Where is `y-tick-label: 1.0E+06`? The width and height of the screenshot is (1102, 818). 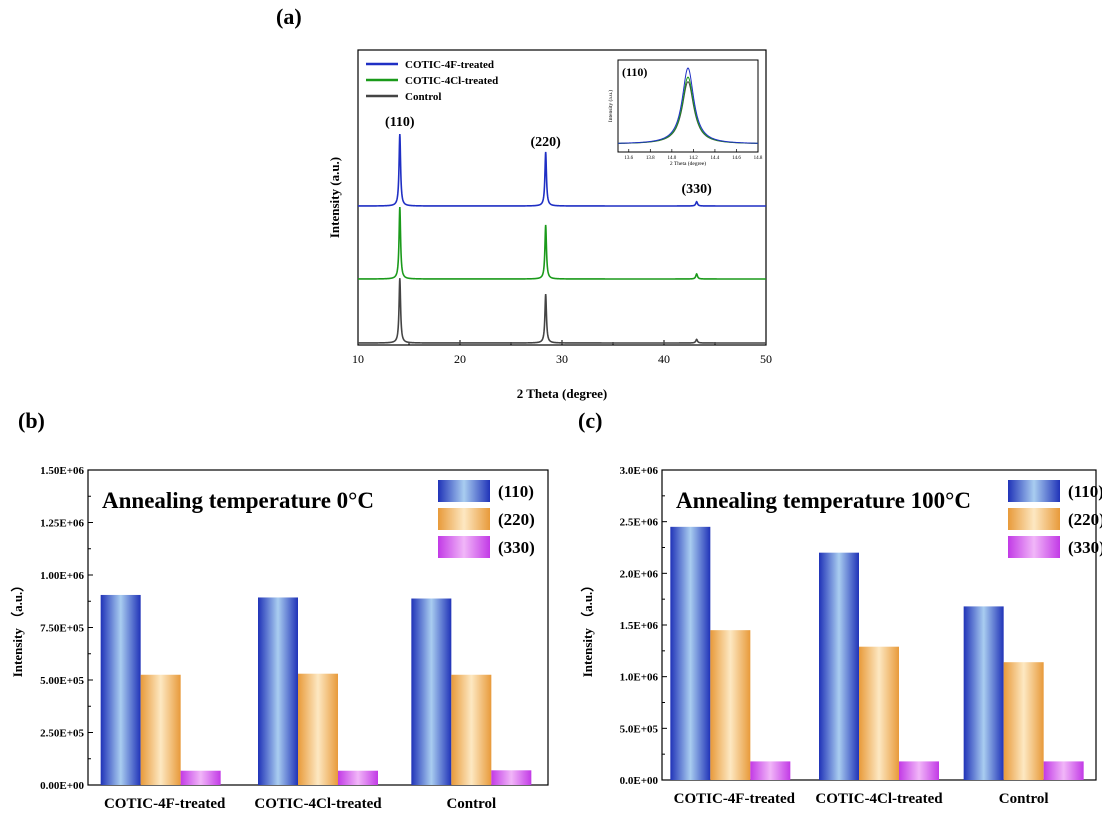 y-tick-label: 1.0E+06 is located at coordinates (639, 678).